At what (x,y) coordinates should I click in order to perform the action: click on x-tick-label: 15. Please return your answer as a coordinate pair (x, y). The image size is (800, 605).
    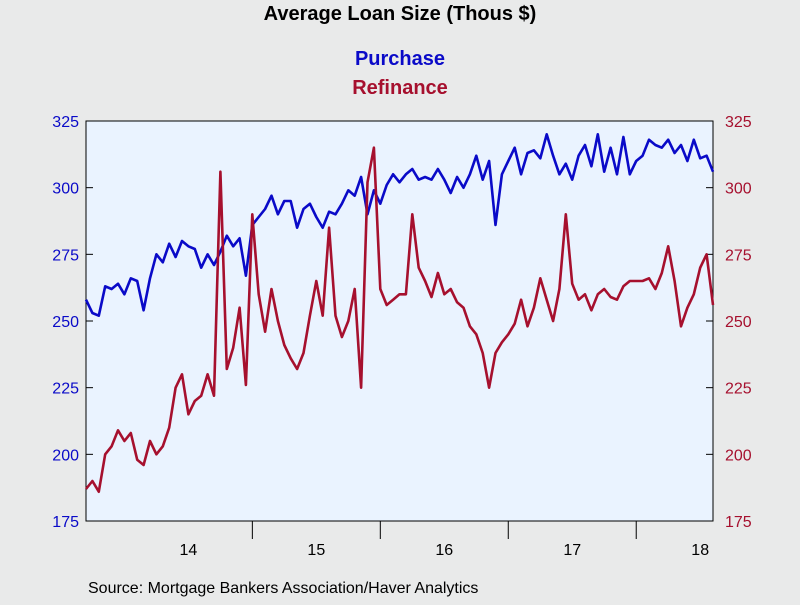
    Looking at the image, I should click on (316, 550).